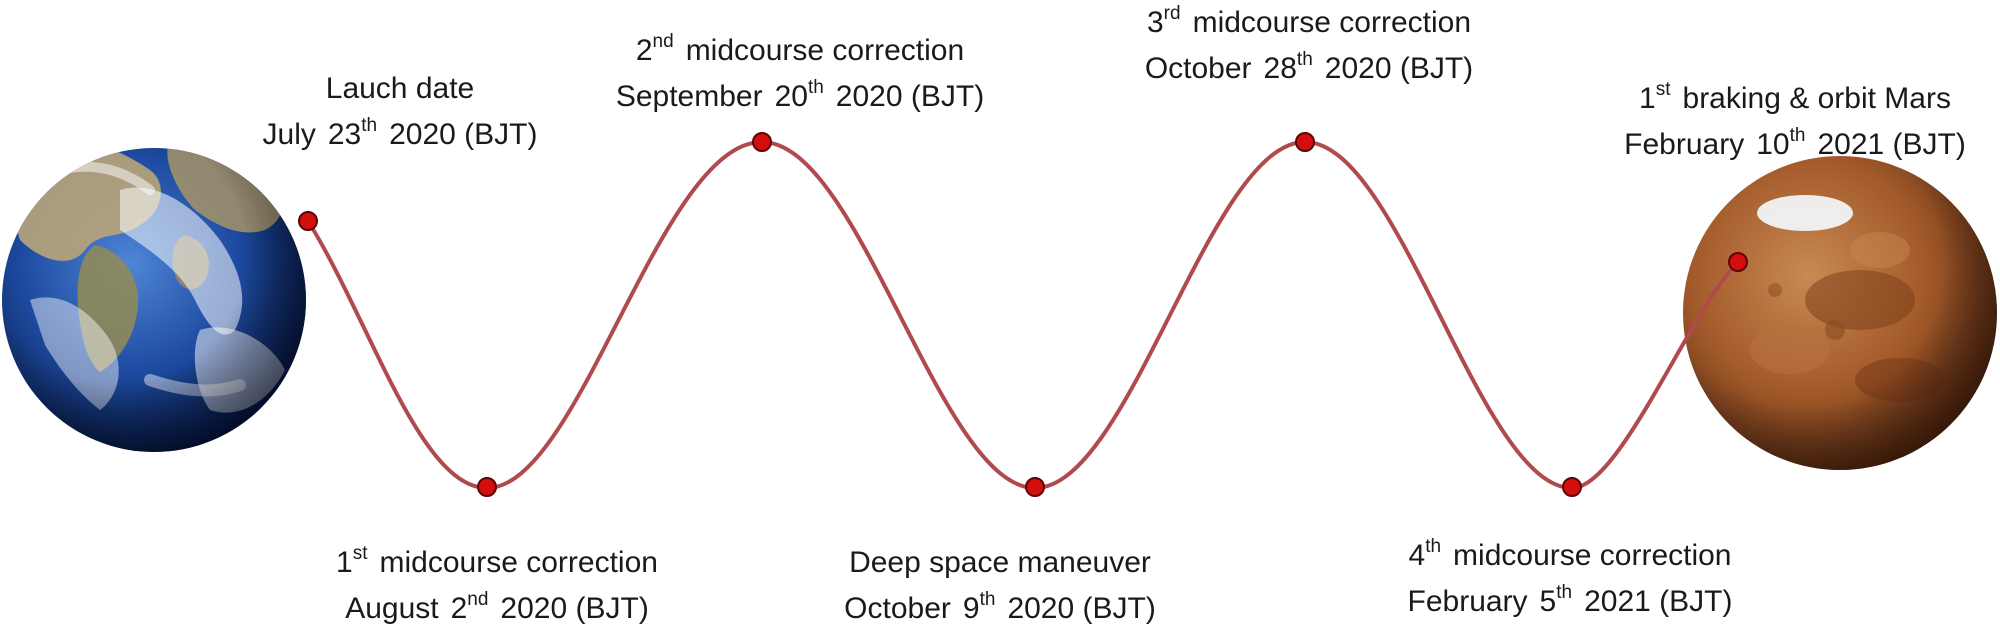 The width and height of the screenshot is (2000, 638). What do you see at coordinates (1795, 97) in the screenshot?
I see `event-title: 1st braking & orbit Mars` at bounding box center [1795, 97].